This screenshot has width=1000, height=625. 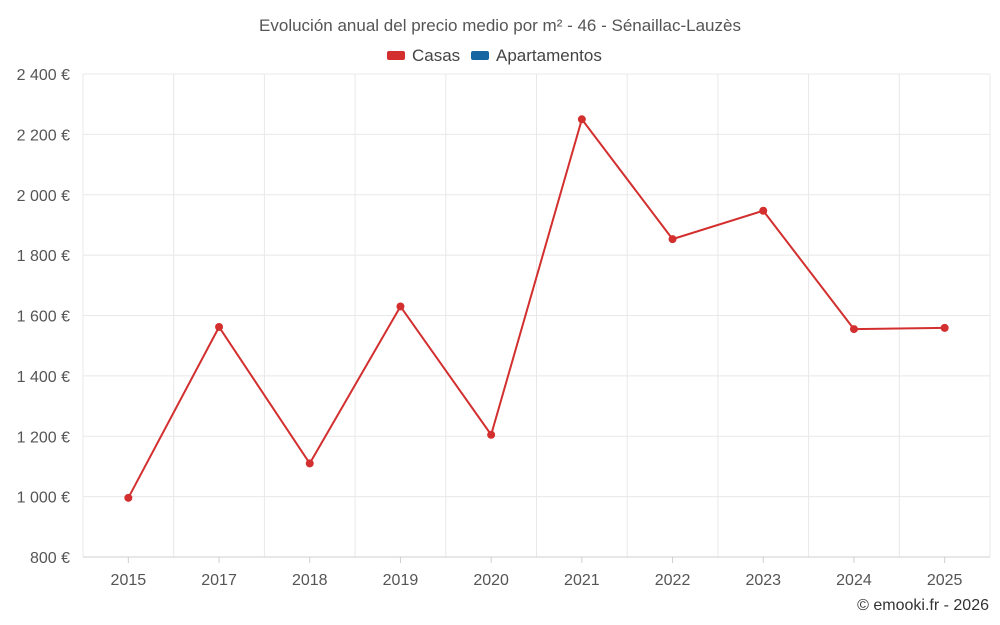 I want to click on legend-label-apartamentos: Apartamentos, so click(x=549, y=55).